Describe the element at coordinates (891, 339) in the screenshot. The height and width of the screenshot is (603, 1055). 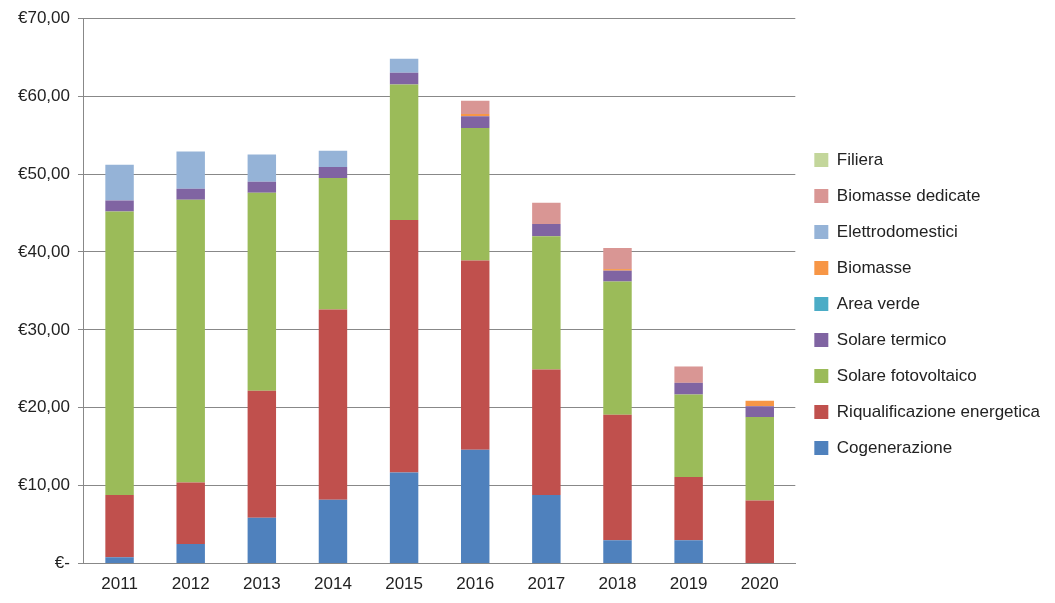
I see `legend-label: Solare termico` at that location.